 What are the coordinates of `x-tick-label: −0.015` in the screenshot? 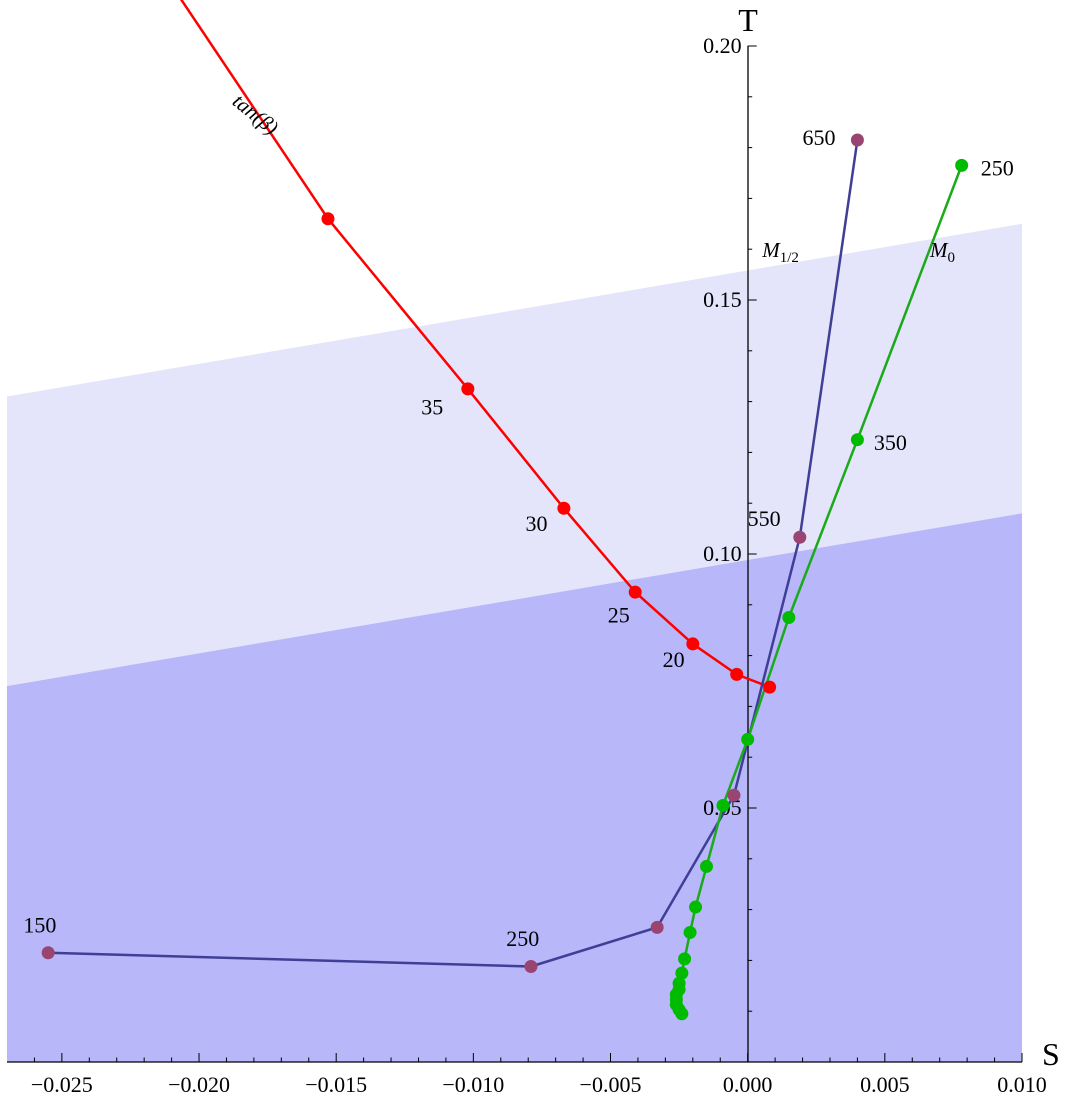 It's located at (336, 1084).